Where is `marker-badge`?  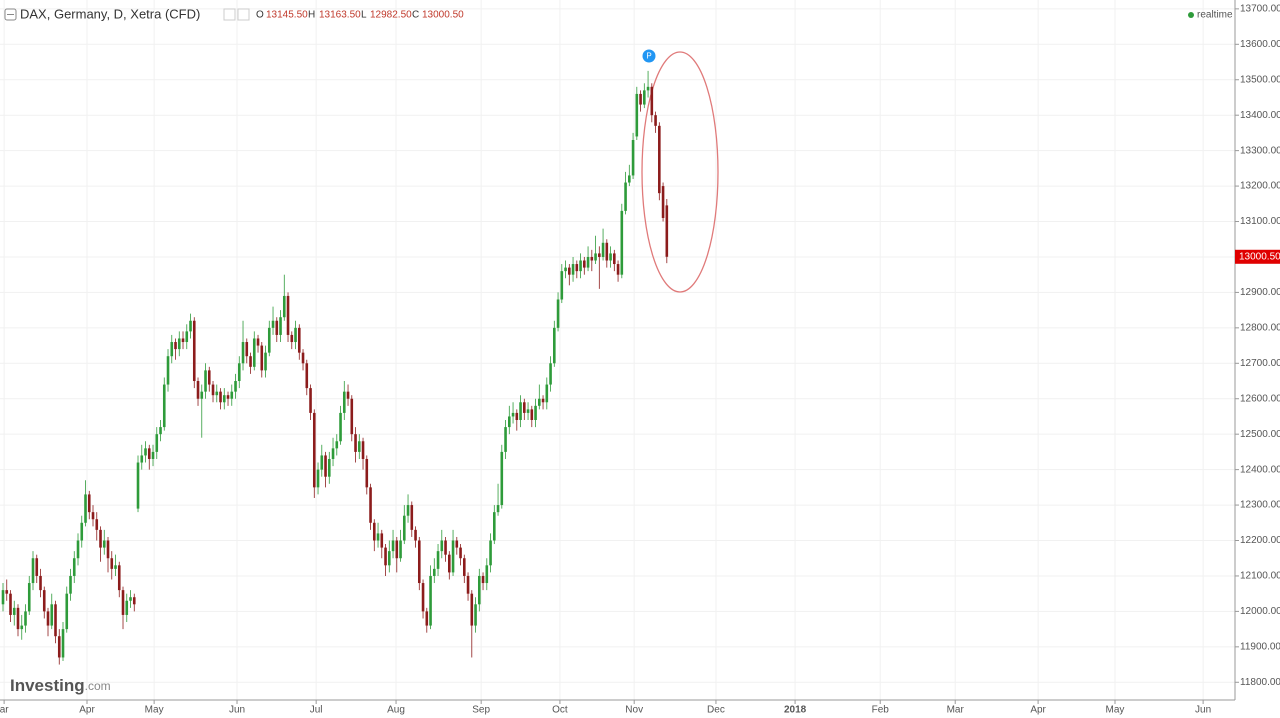 marker-badge is located at coordinates (649, 56).